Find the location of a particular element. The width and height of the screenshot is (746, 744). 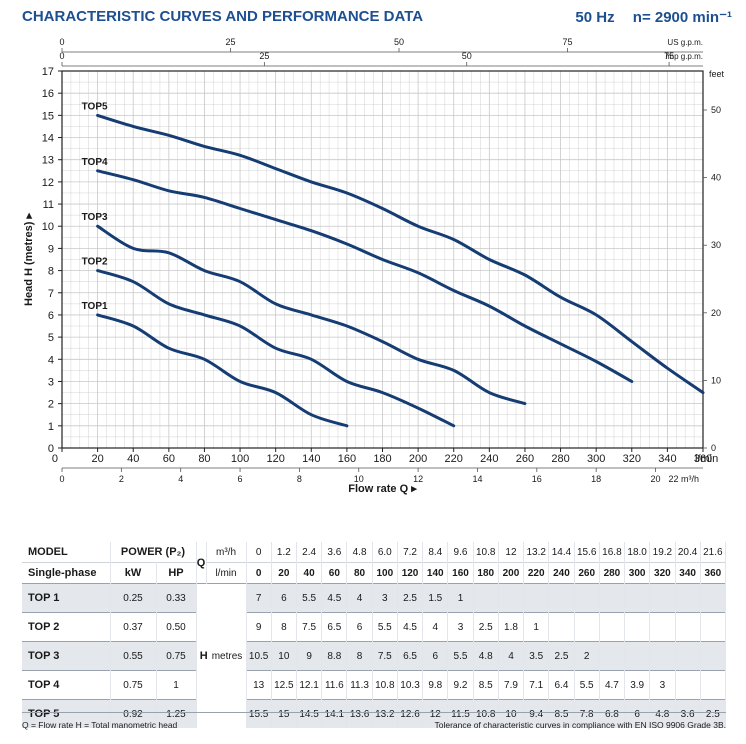

head-value-cell: 8.5 is located at coordinates (486, 685).